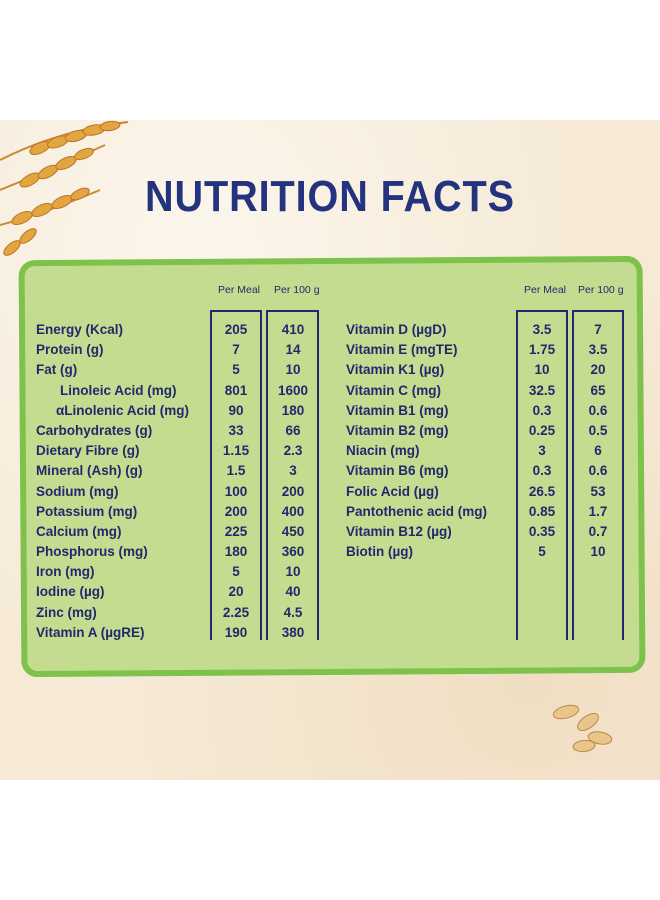  I want to click on per-meal-value: 1.5, so click(236, 471).